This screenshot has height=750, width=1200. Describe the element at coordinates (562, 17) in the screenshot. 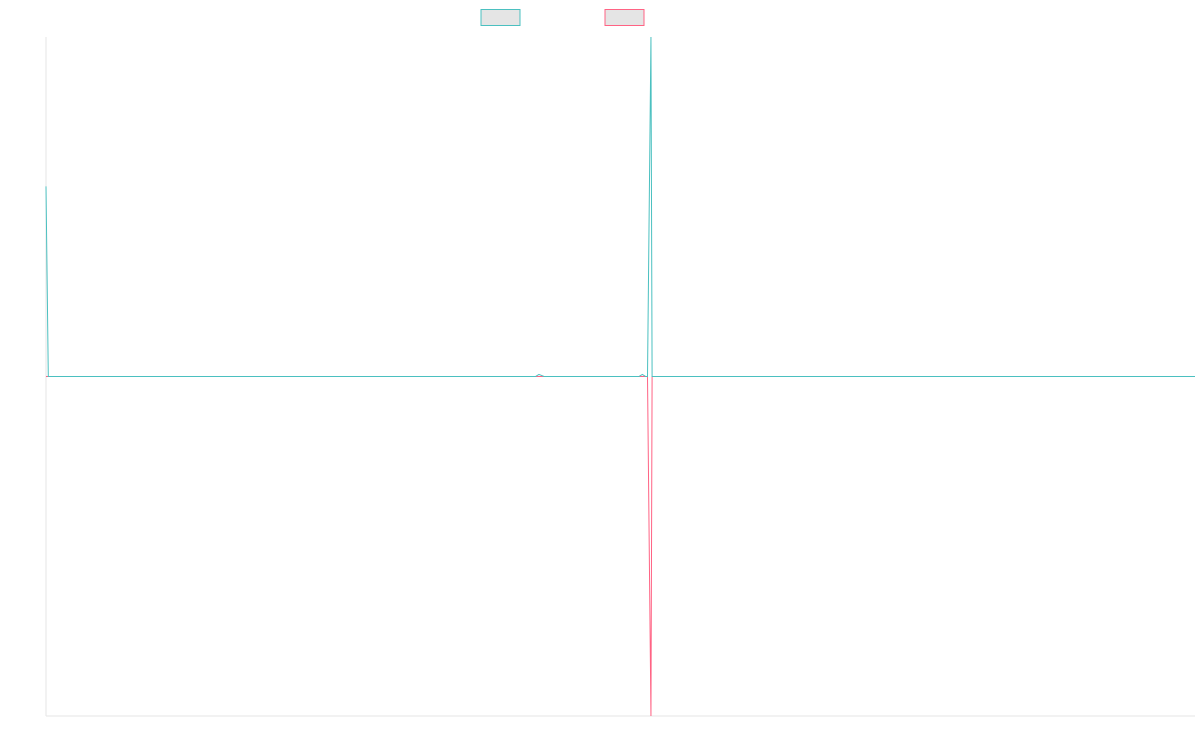

I see `legend` at that location.